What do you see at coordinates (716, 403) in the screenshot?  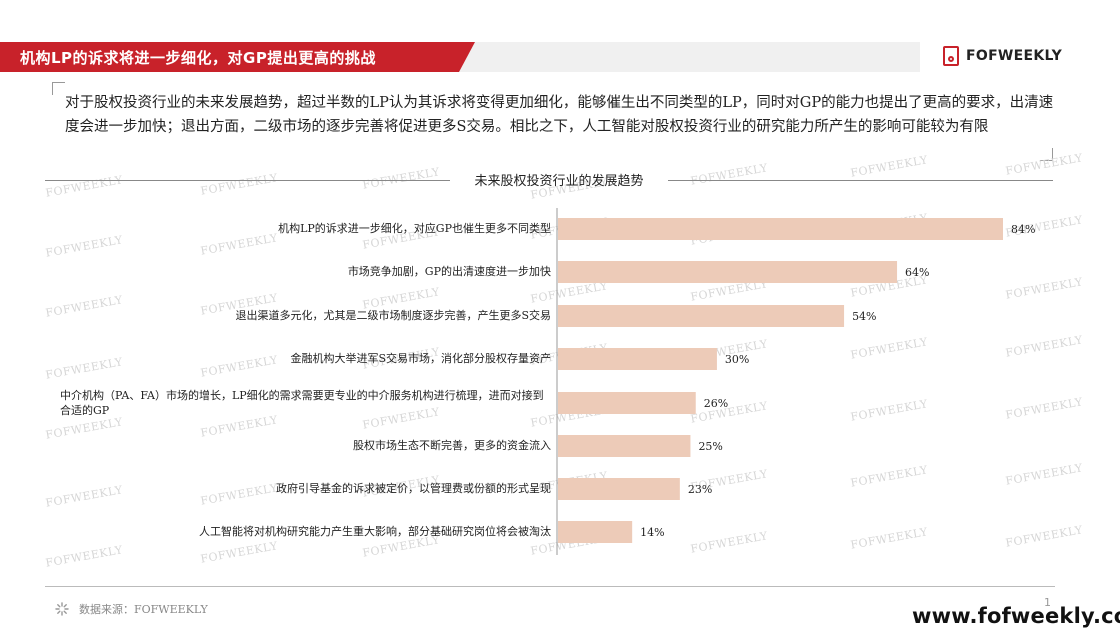 I see `data-label: 26%` at bounding box center [716, 403].